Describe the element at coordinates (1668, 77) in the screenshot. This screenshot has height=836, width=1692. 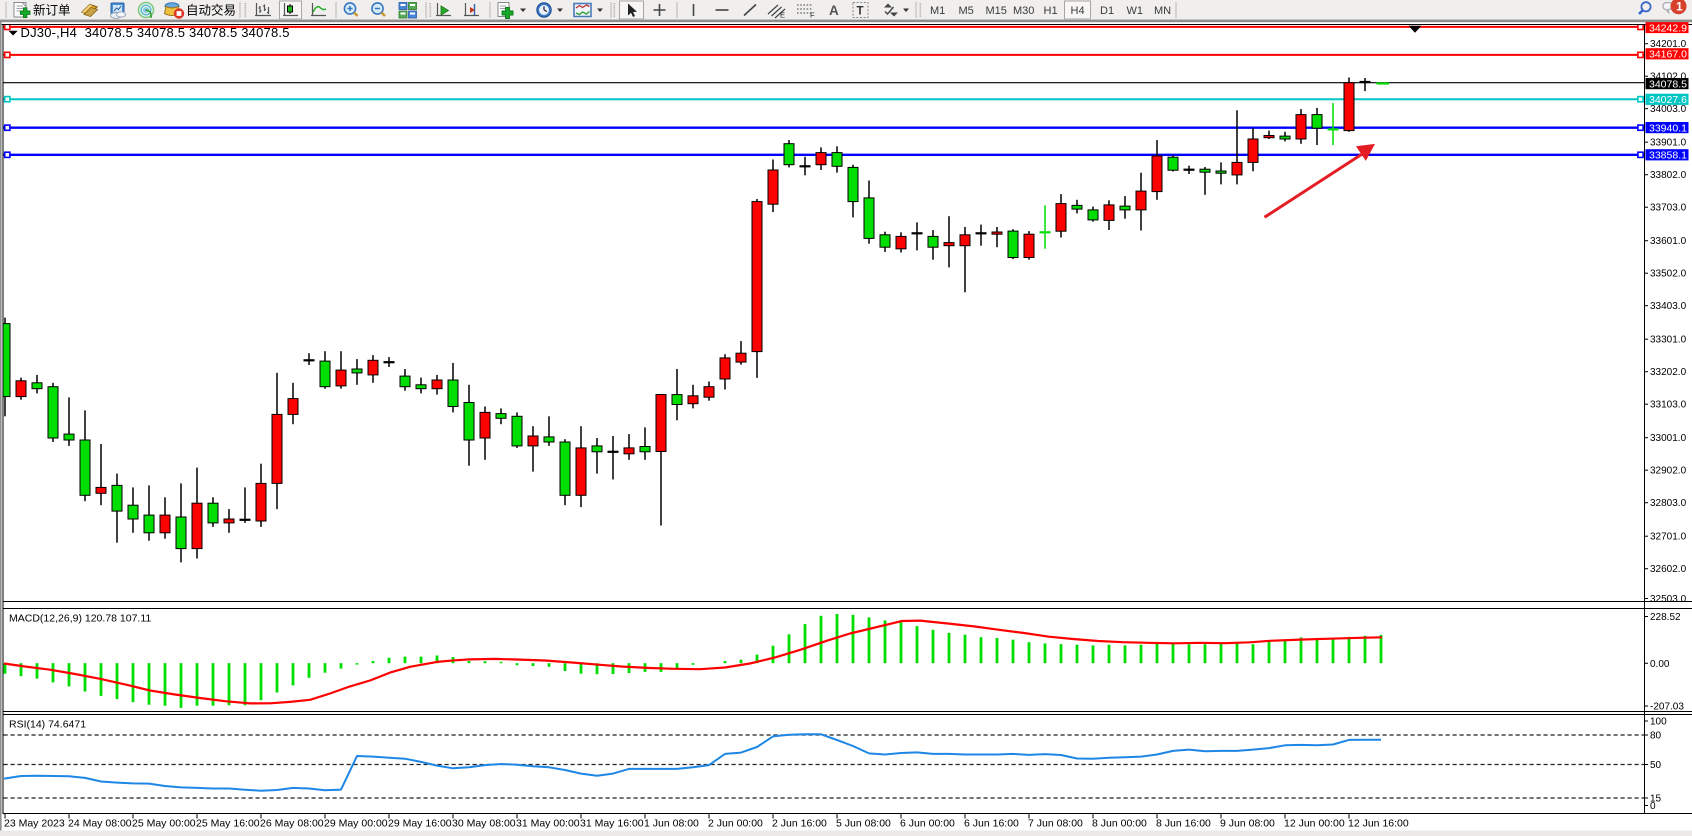
I see `svg-text: 34102.0` at that location.